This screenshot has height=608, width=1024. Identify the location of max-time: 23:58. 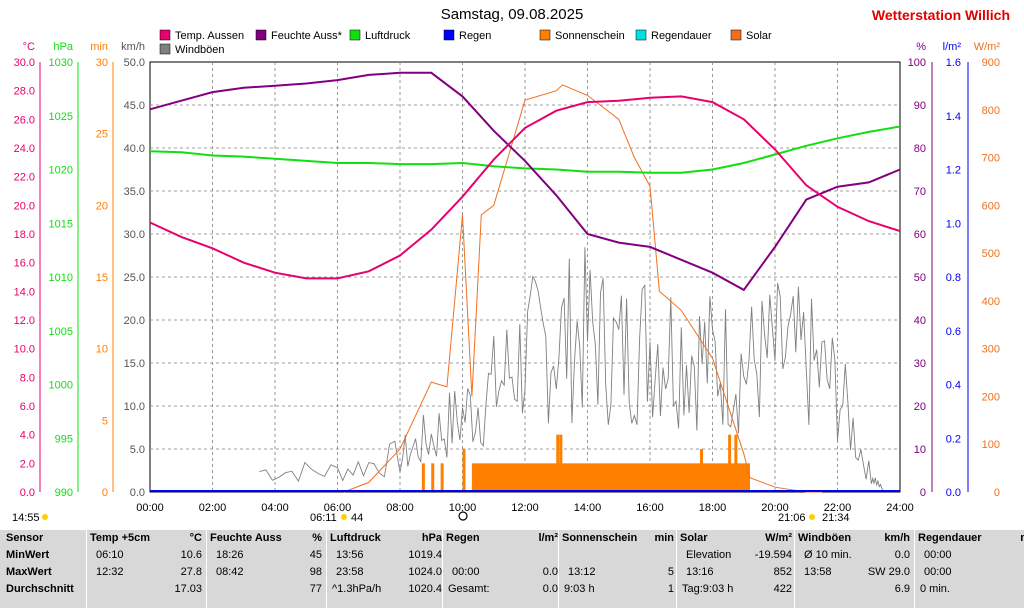
(350, 572).